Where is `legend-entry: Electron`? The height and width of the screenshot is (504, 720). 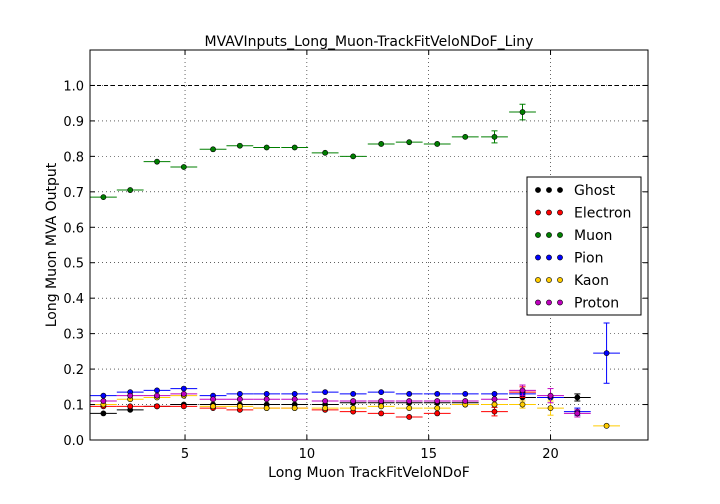
legend-entry: Electron is located at coordinates (583, 214).